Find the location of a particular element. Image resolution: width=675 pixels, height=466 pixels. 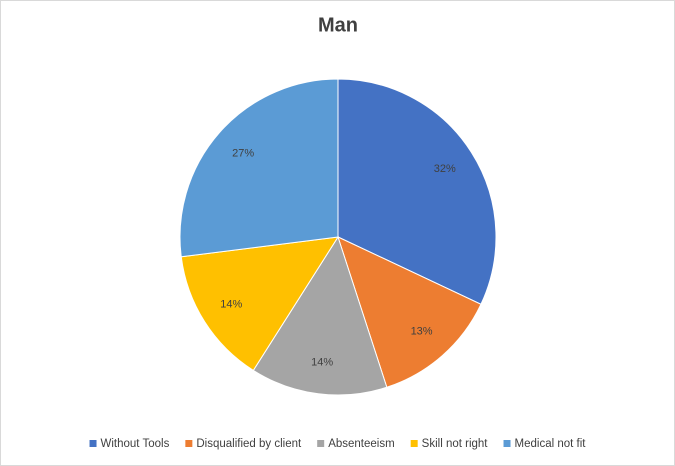

data-label: 27% is located at coordinates (243, 153).